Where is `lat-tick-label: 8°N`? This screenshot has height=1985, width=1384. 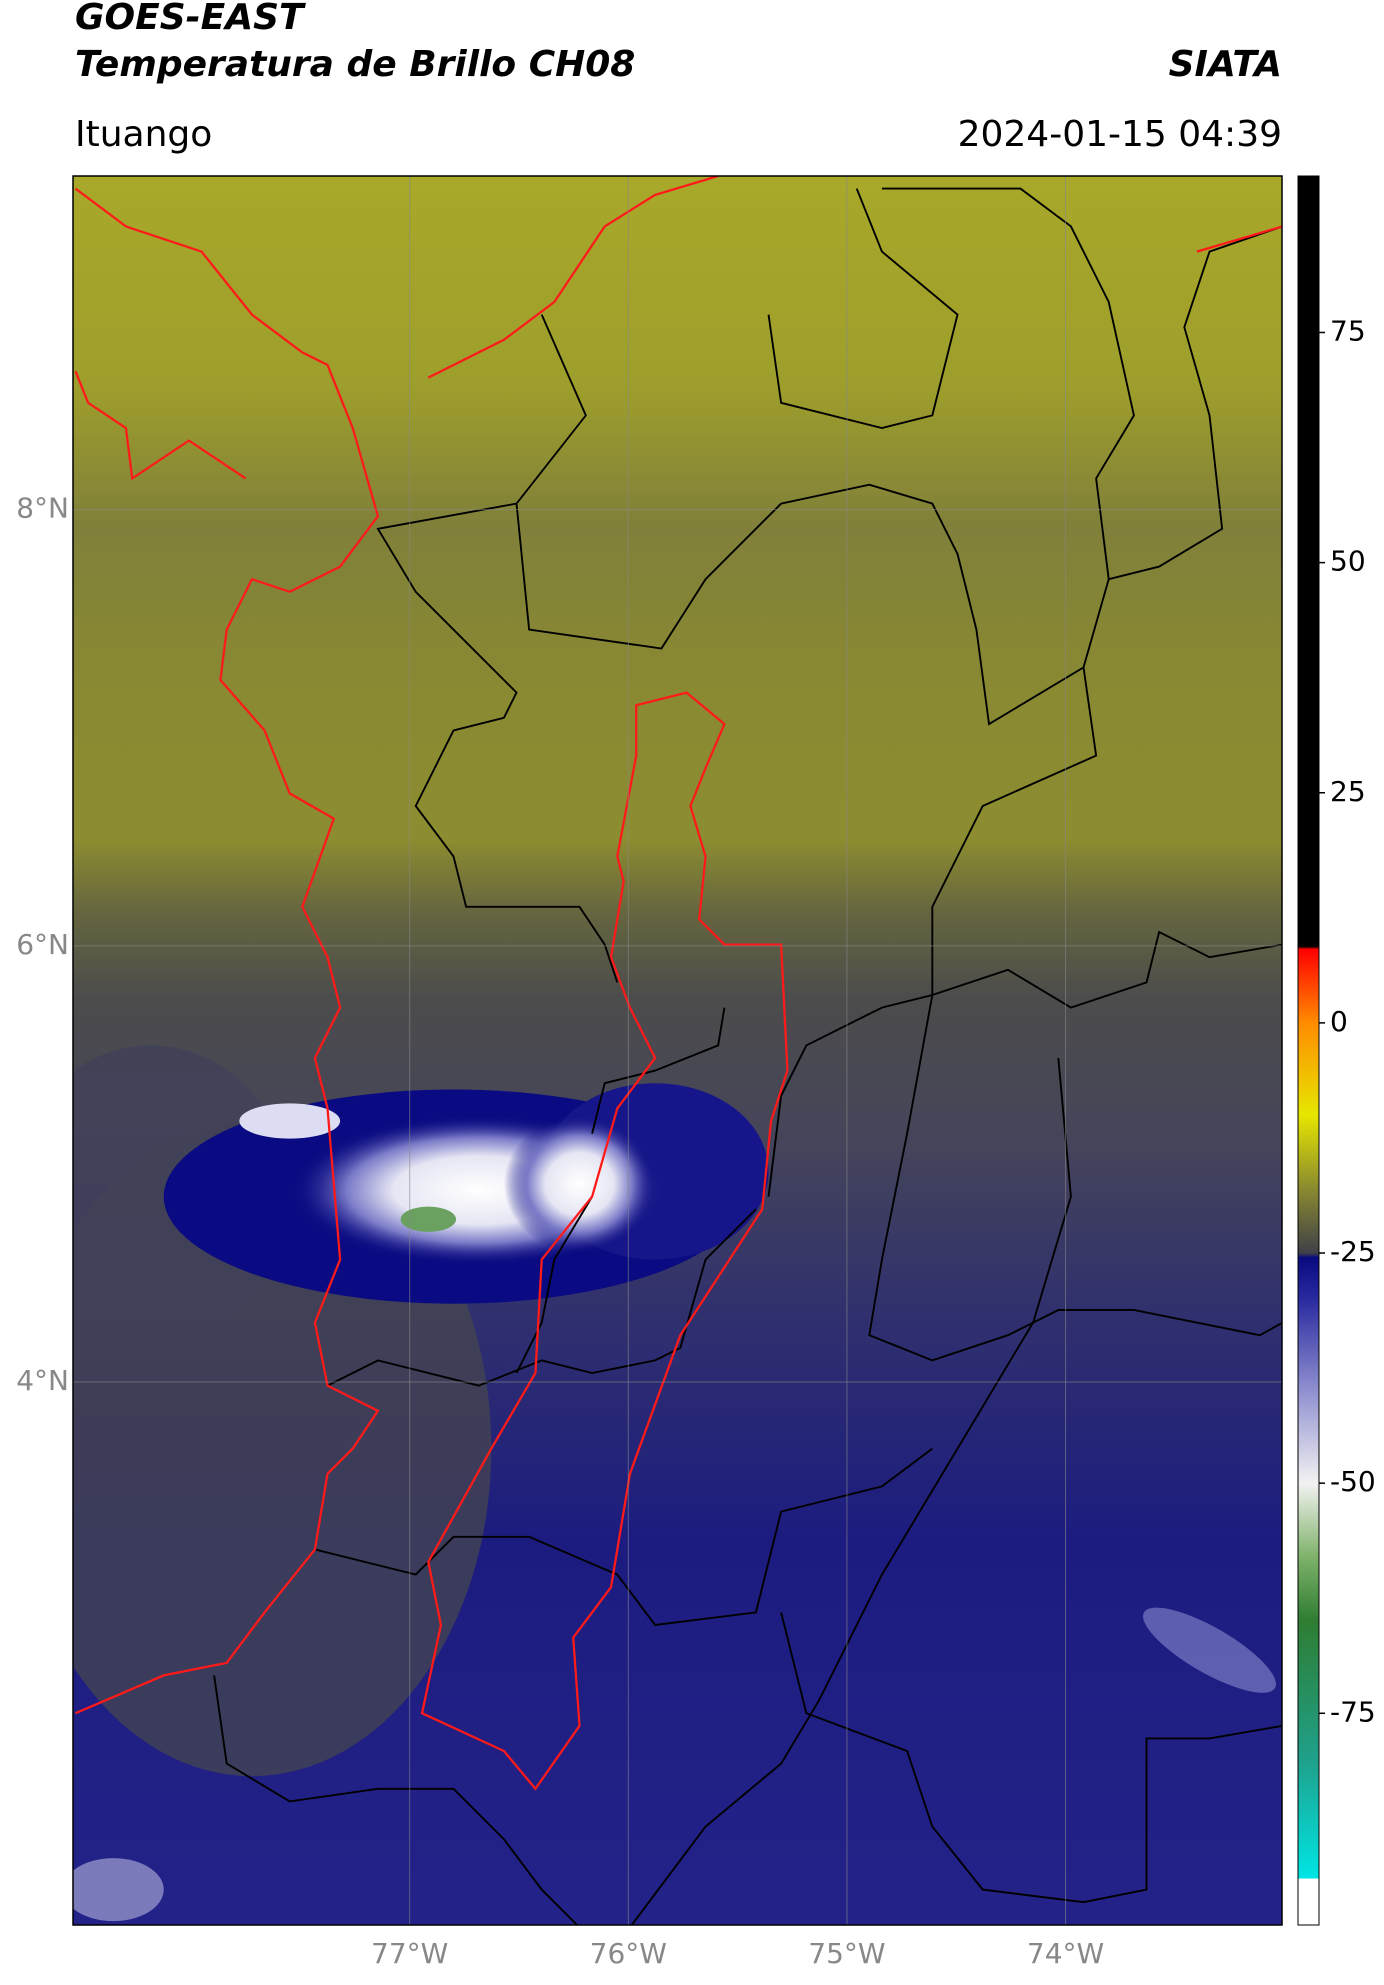 lat-tick-label: 8°N is located at coordinates (42, 508).